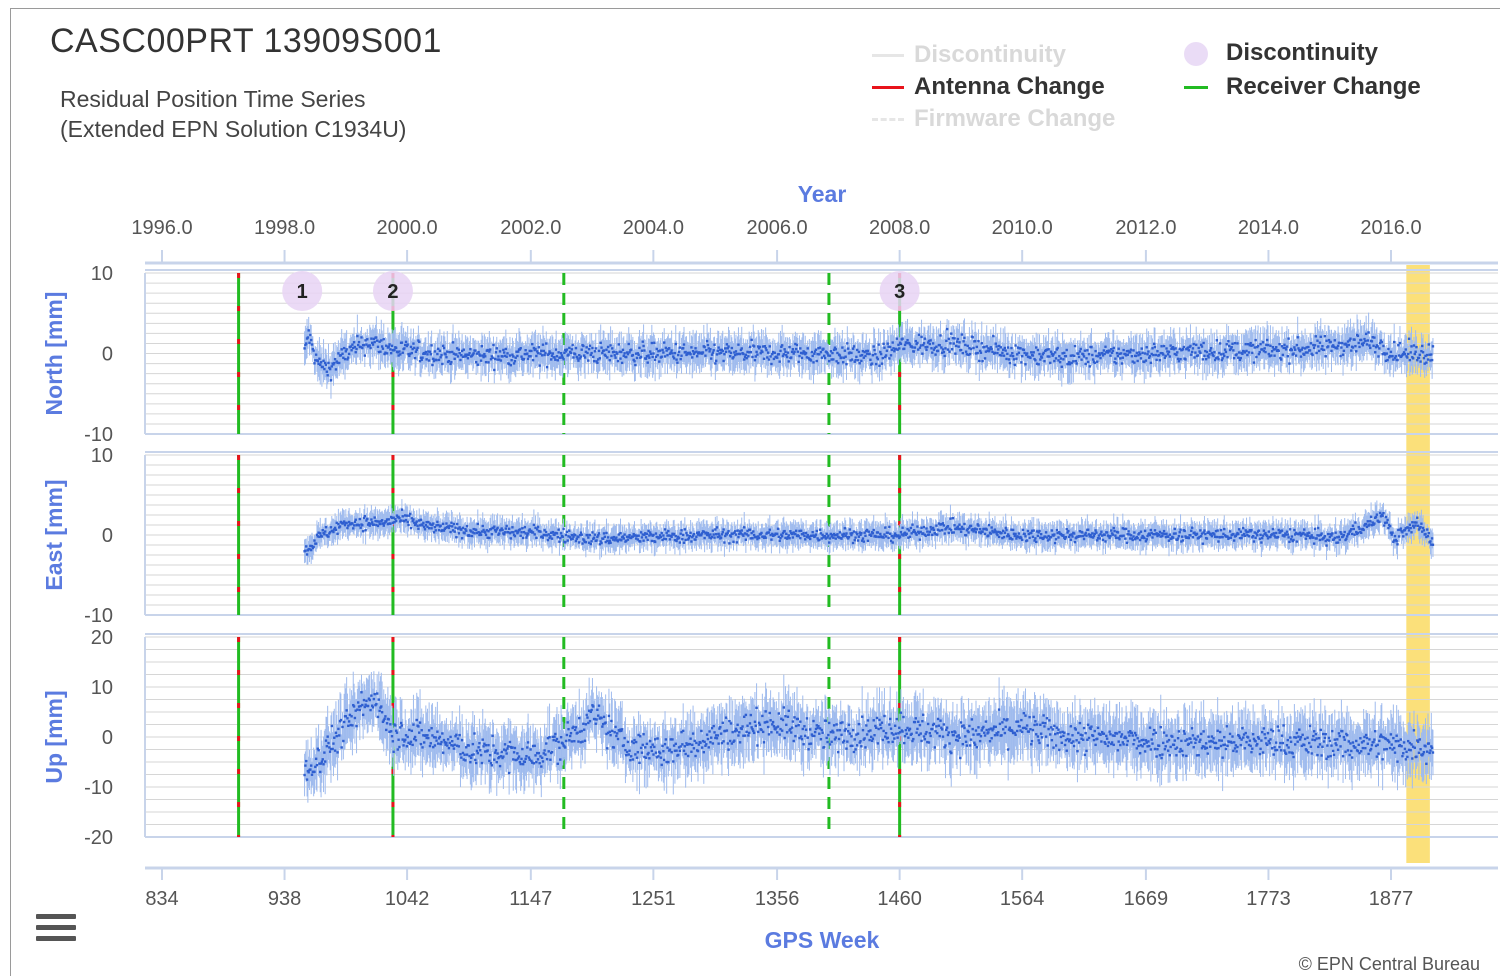  Describe the element at coordinates (888, 88) in the screenshot. I see `legend-line-icon` at that location.